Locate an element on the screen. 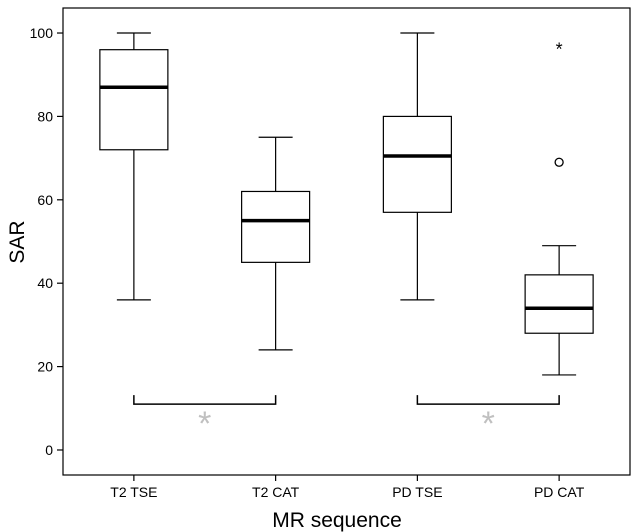 The image size is (635, 532). significance-brackets: * * is located at coordinates (346, 419).